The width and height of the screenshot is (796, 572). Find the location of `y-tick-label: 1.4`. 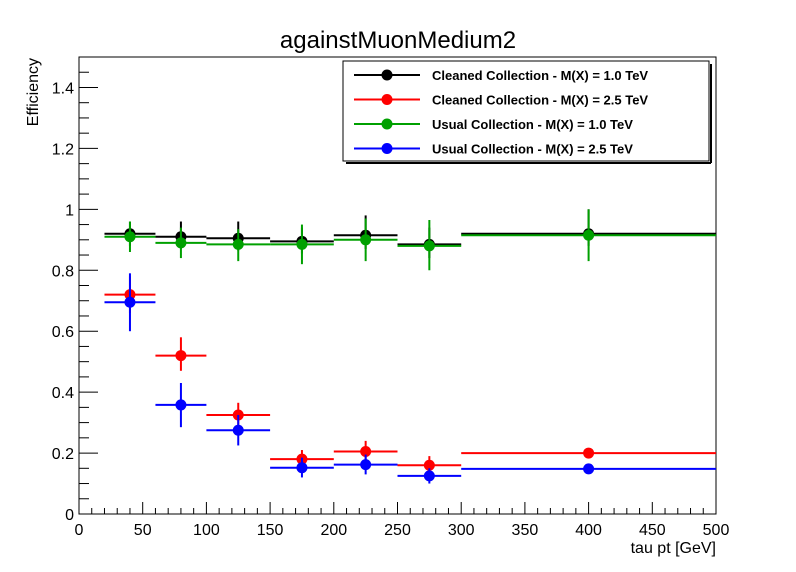

y-tick-label: 1.4 is located at coordinates (63, 88).